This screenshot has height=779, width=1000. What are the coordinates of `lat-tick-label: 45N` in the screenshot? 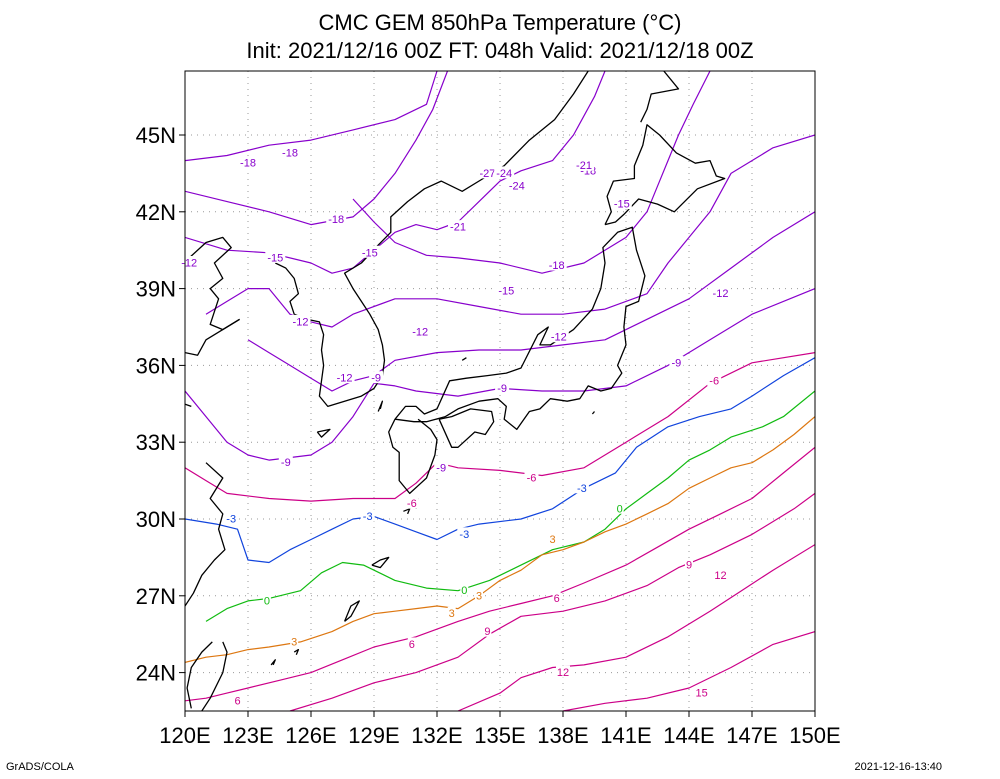 It's located at (156, 135).